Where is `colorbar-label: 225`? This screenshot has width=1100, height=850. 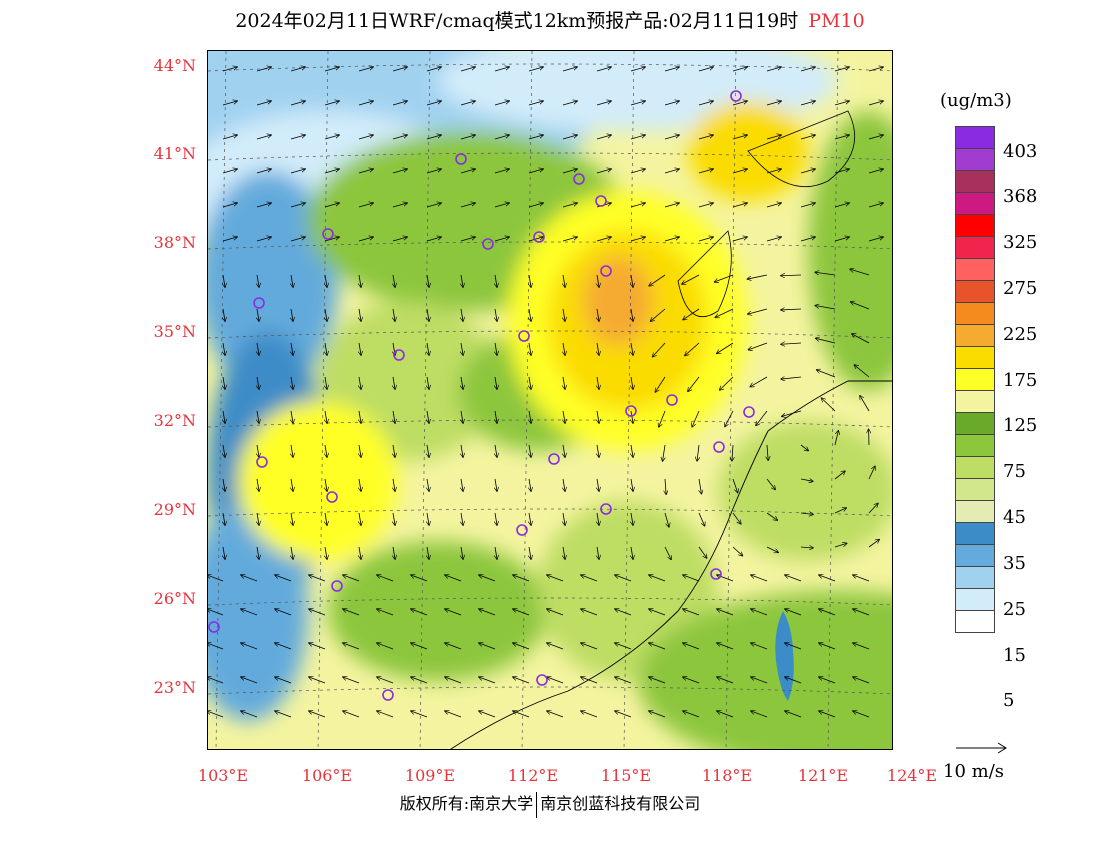
colorbar-label: 225 is located at coordinates (1020, 334).